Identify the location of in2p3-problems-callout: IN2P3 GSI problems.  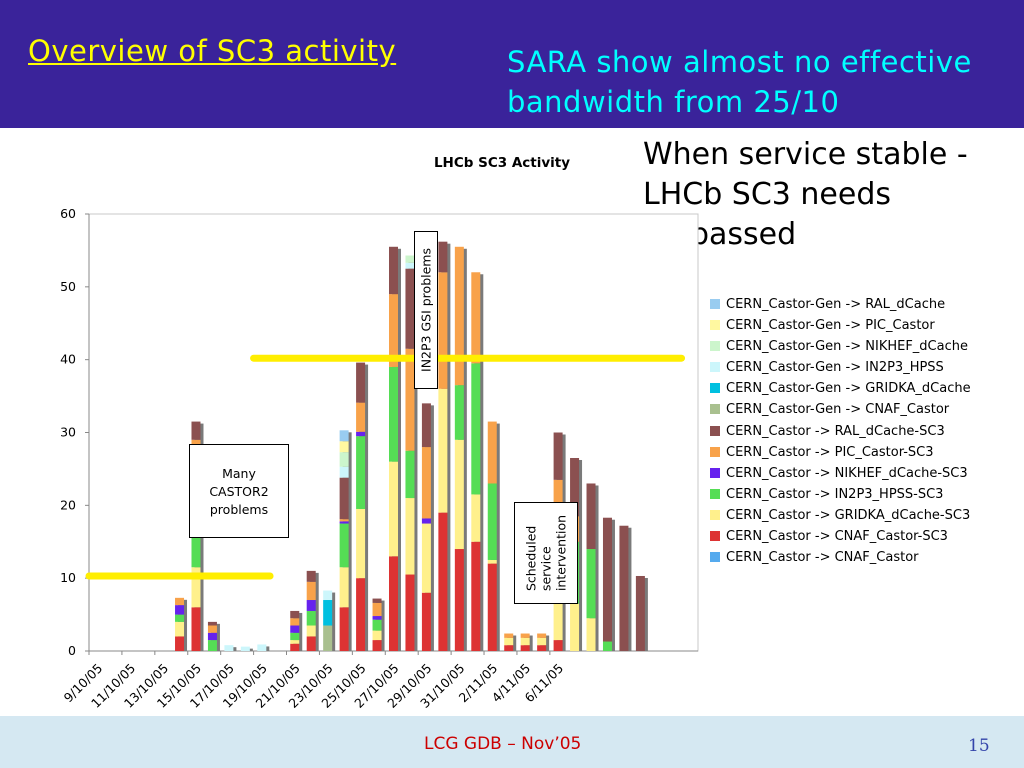
(426, 310).